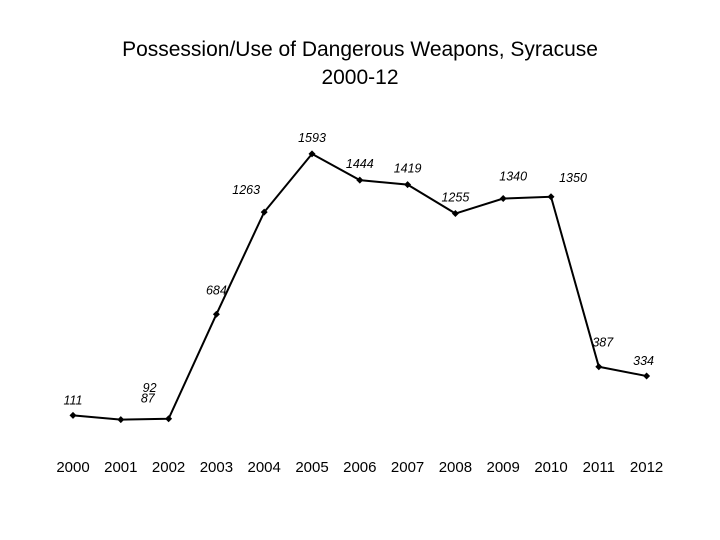 The height and width of the screenshot is (540, 720). Describe the element at coordinates (246, 190) in the screenshot. I see `data-label: 1263` at that location.